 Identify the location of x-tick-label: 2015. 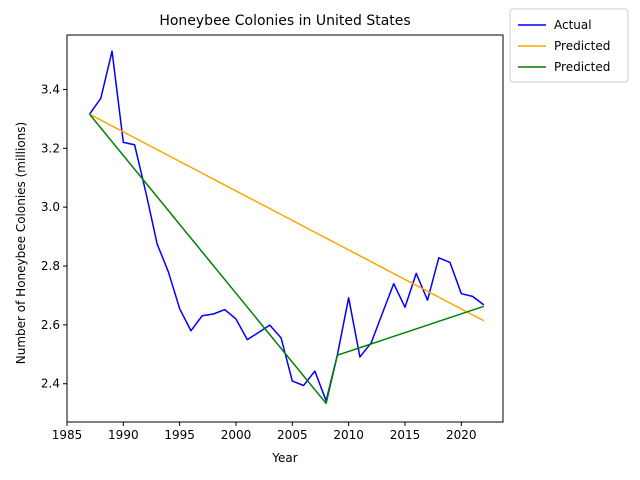
(405, 435).